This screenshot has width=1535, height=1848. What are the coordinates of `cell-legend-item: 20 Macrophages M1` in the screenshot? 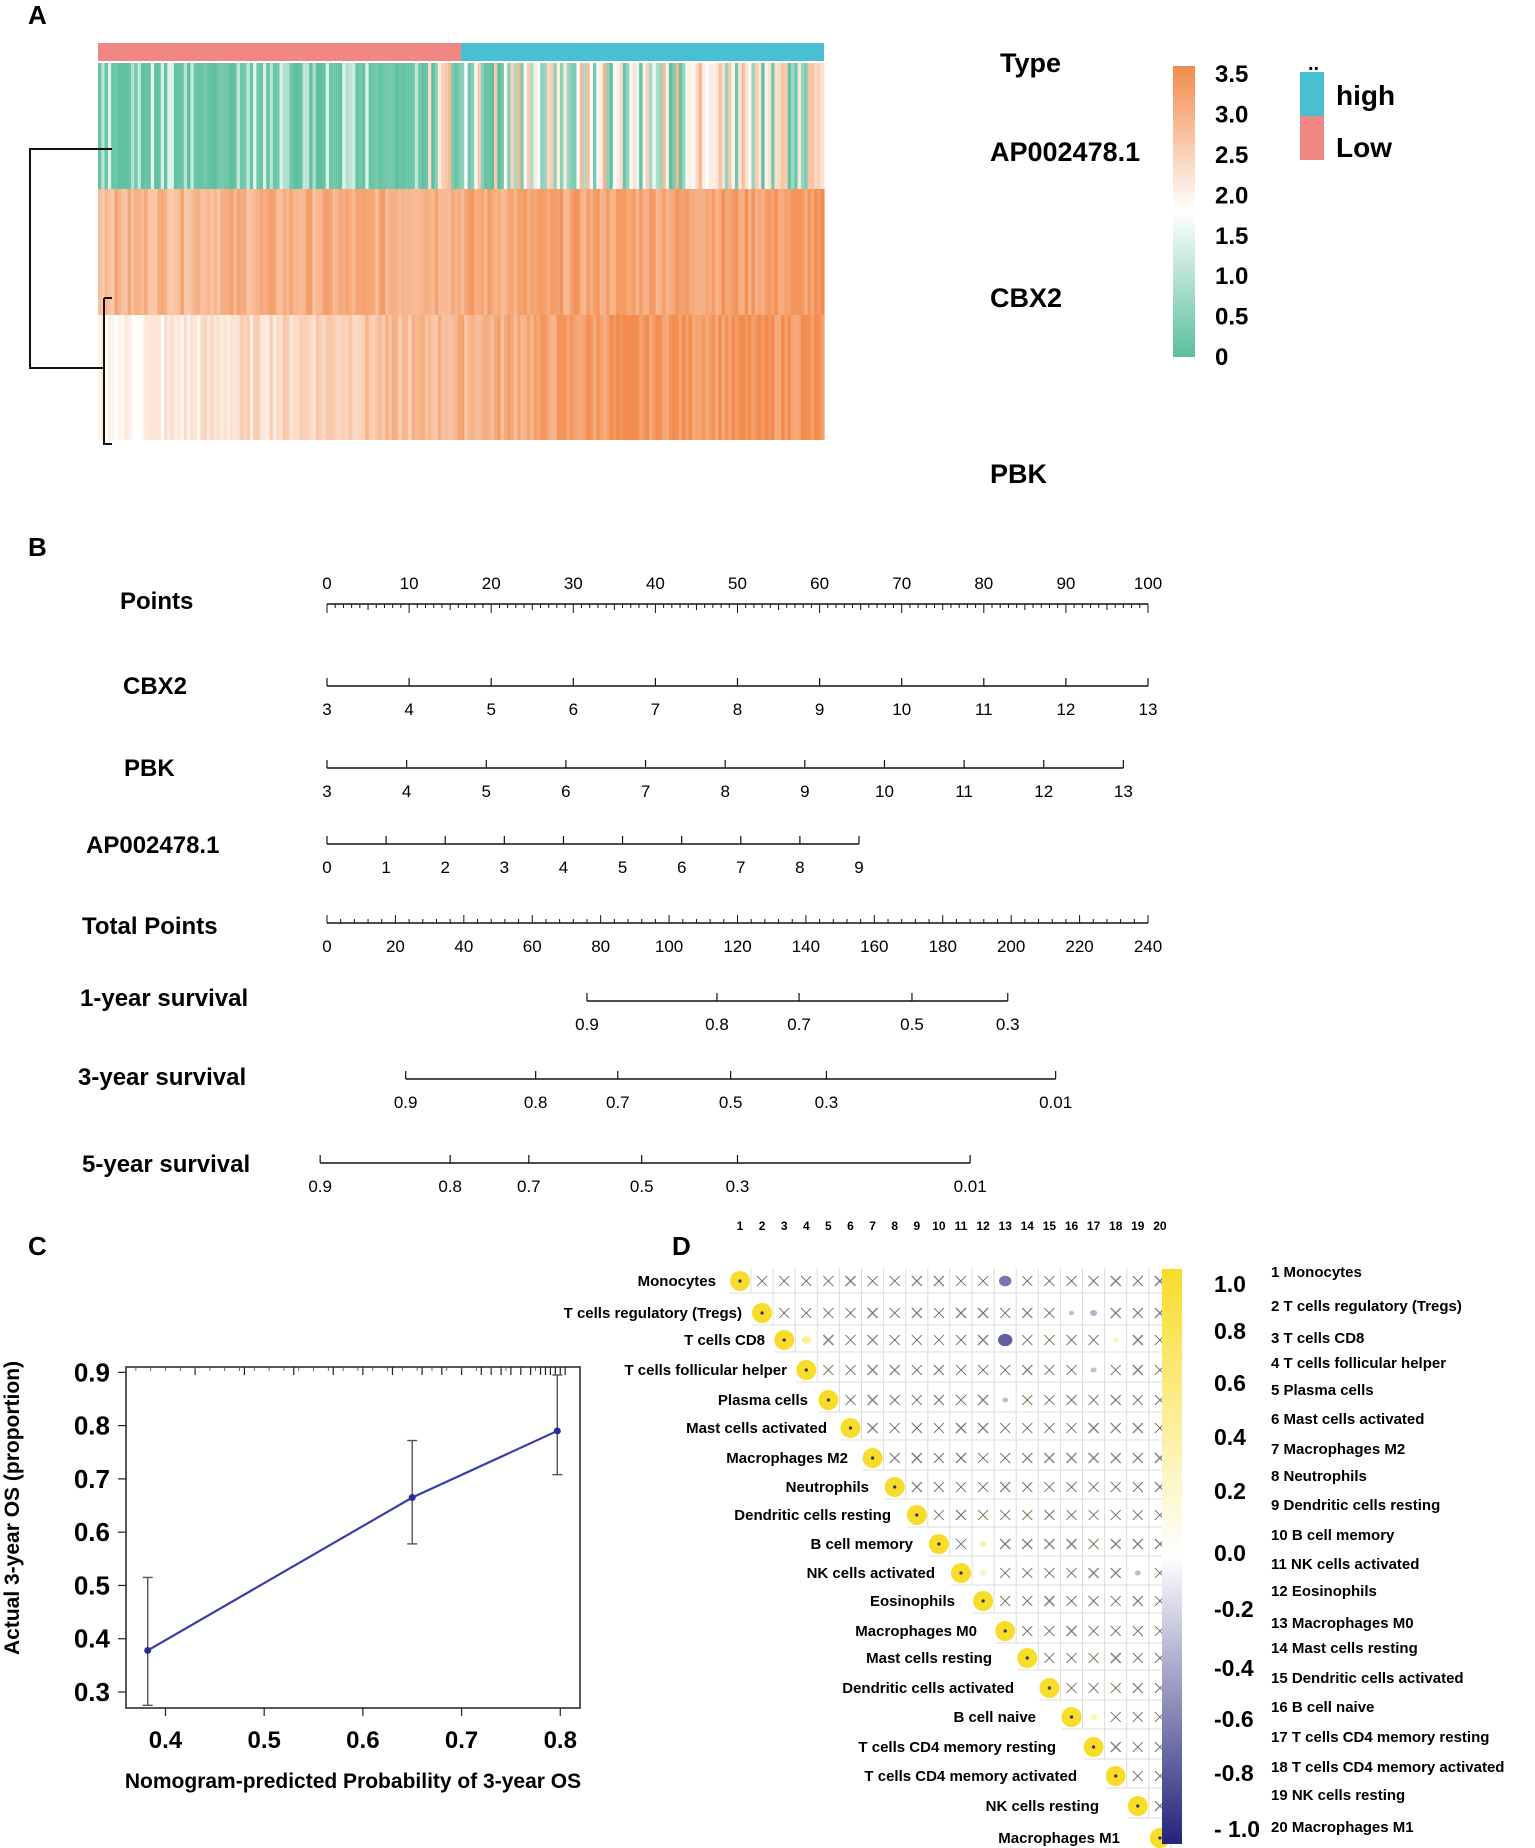 It's located at (1342, 1827).